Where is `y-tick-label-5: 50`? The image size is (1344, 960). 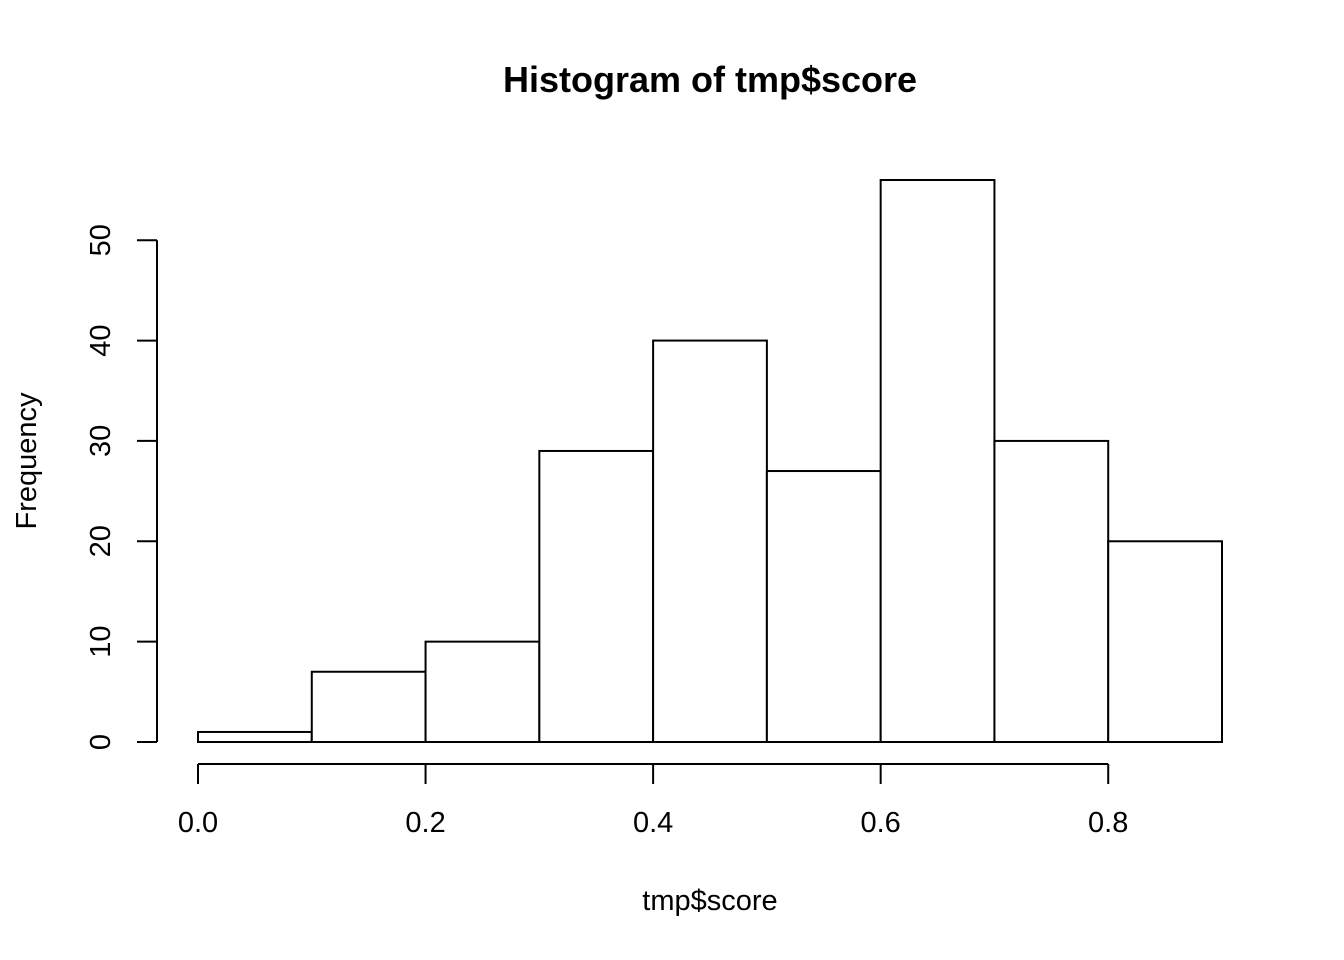
y-tick-label-5: 50 is located at coordinates (101, 240).